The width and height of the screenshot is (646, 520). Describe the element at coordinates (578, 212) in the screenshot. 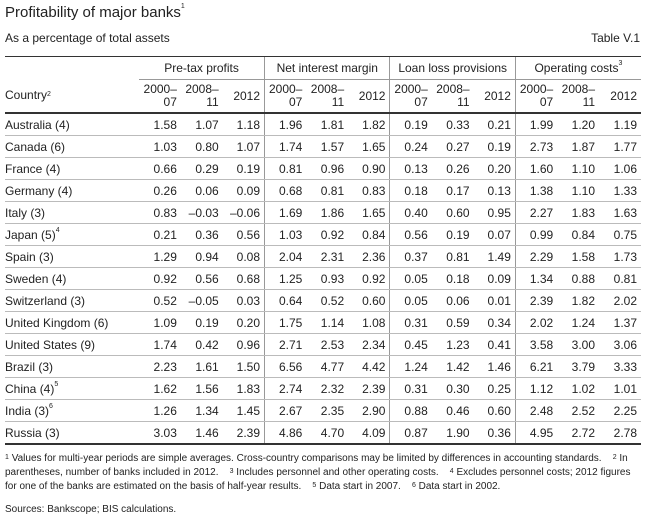

I see `value-cell: 1.83` at that location.